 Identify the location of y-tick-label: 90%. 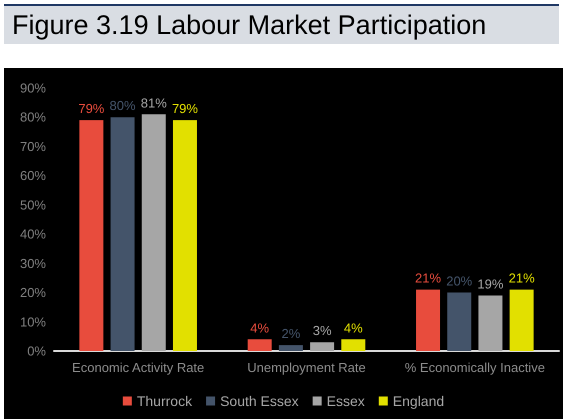
(33, 88).